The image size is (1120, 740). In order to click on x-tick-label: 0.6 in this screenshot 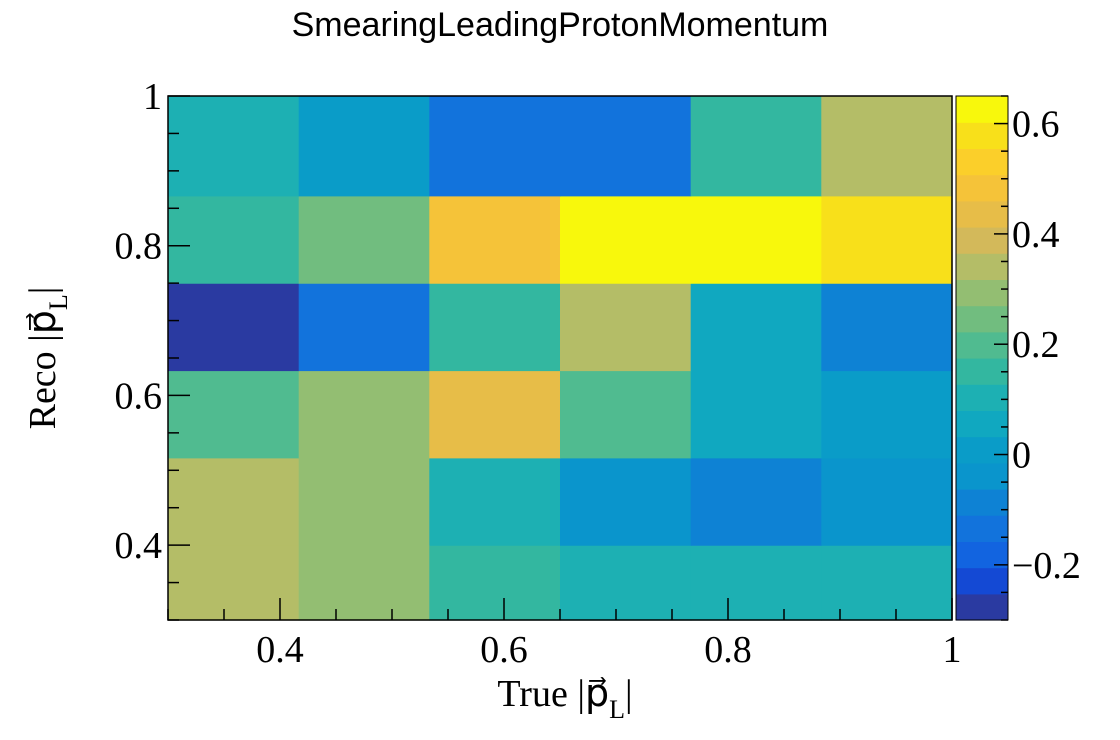, I will do `click(504, 650)`.